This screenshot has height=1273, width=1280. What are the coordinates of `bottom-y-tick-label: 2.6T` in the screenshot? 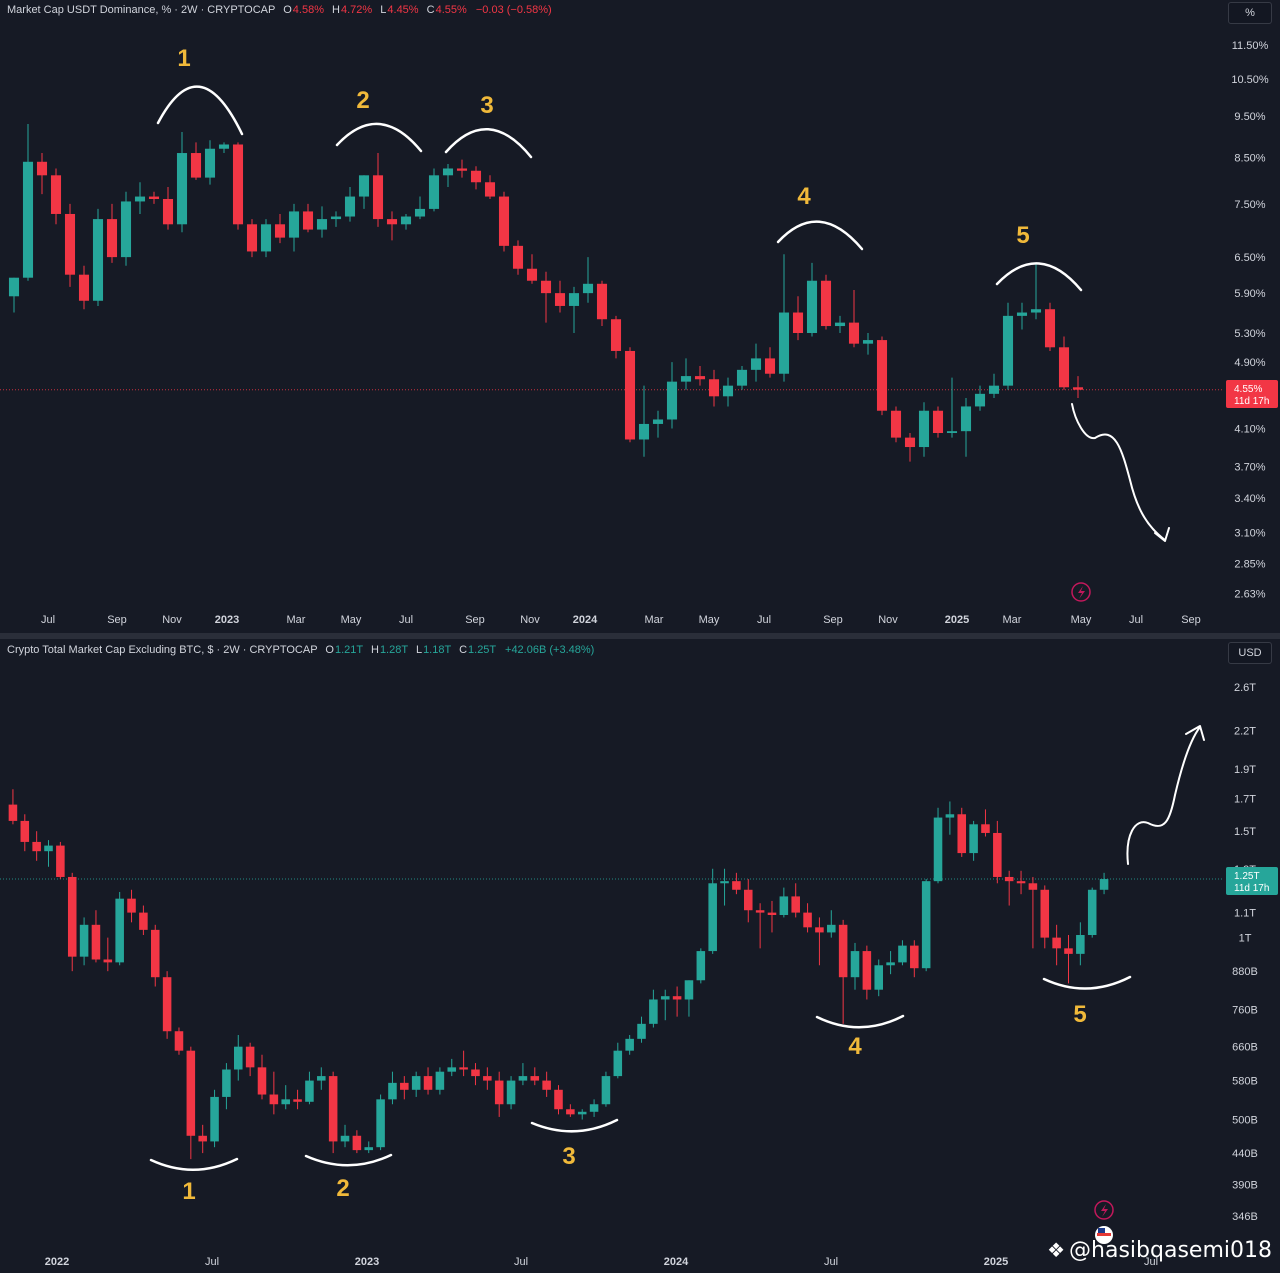 It's located at (1245, 688).